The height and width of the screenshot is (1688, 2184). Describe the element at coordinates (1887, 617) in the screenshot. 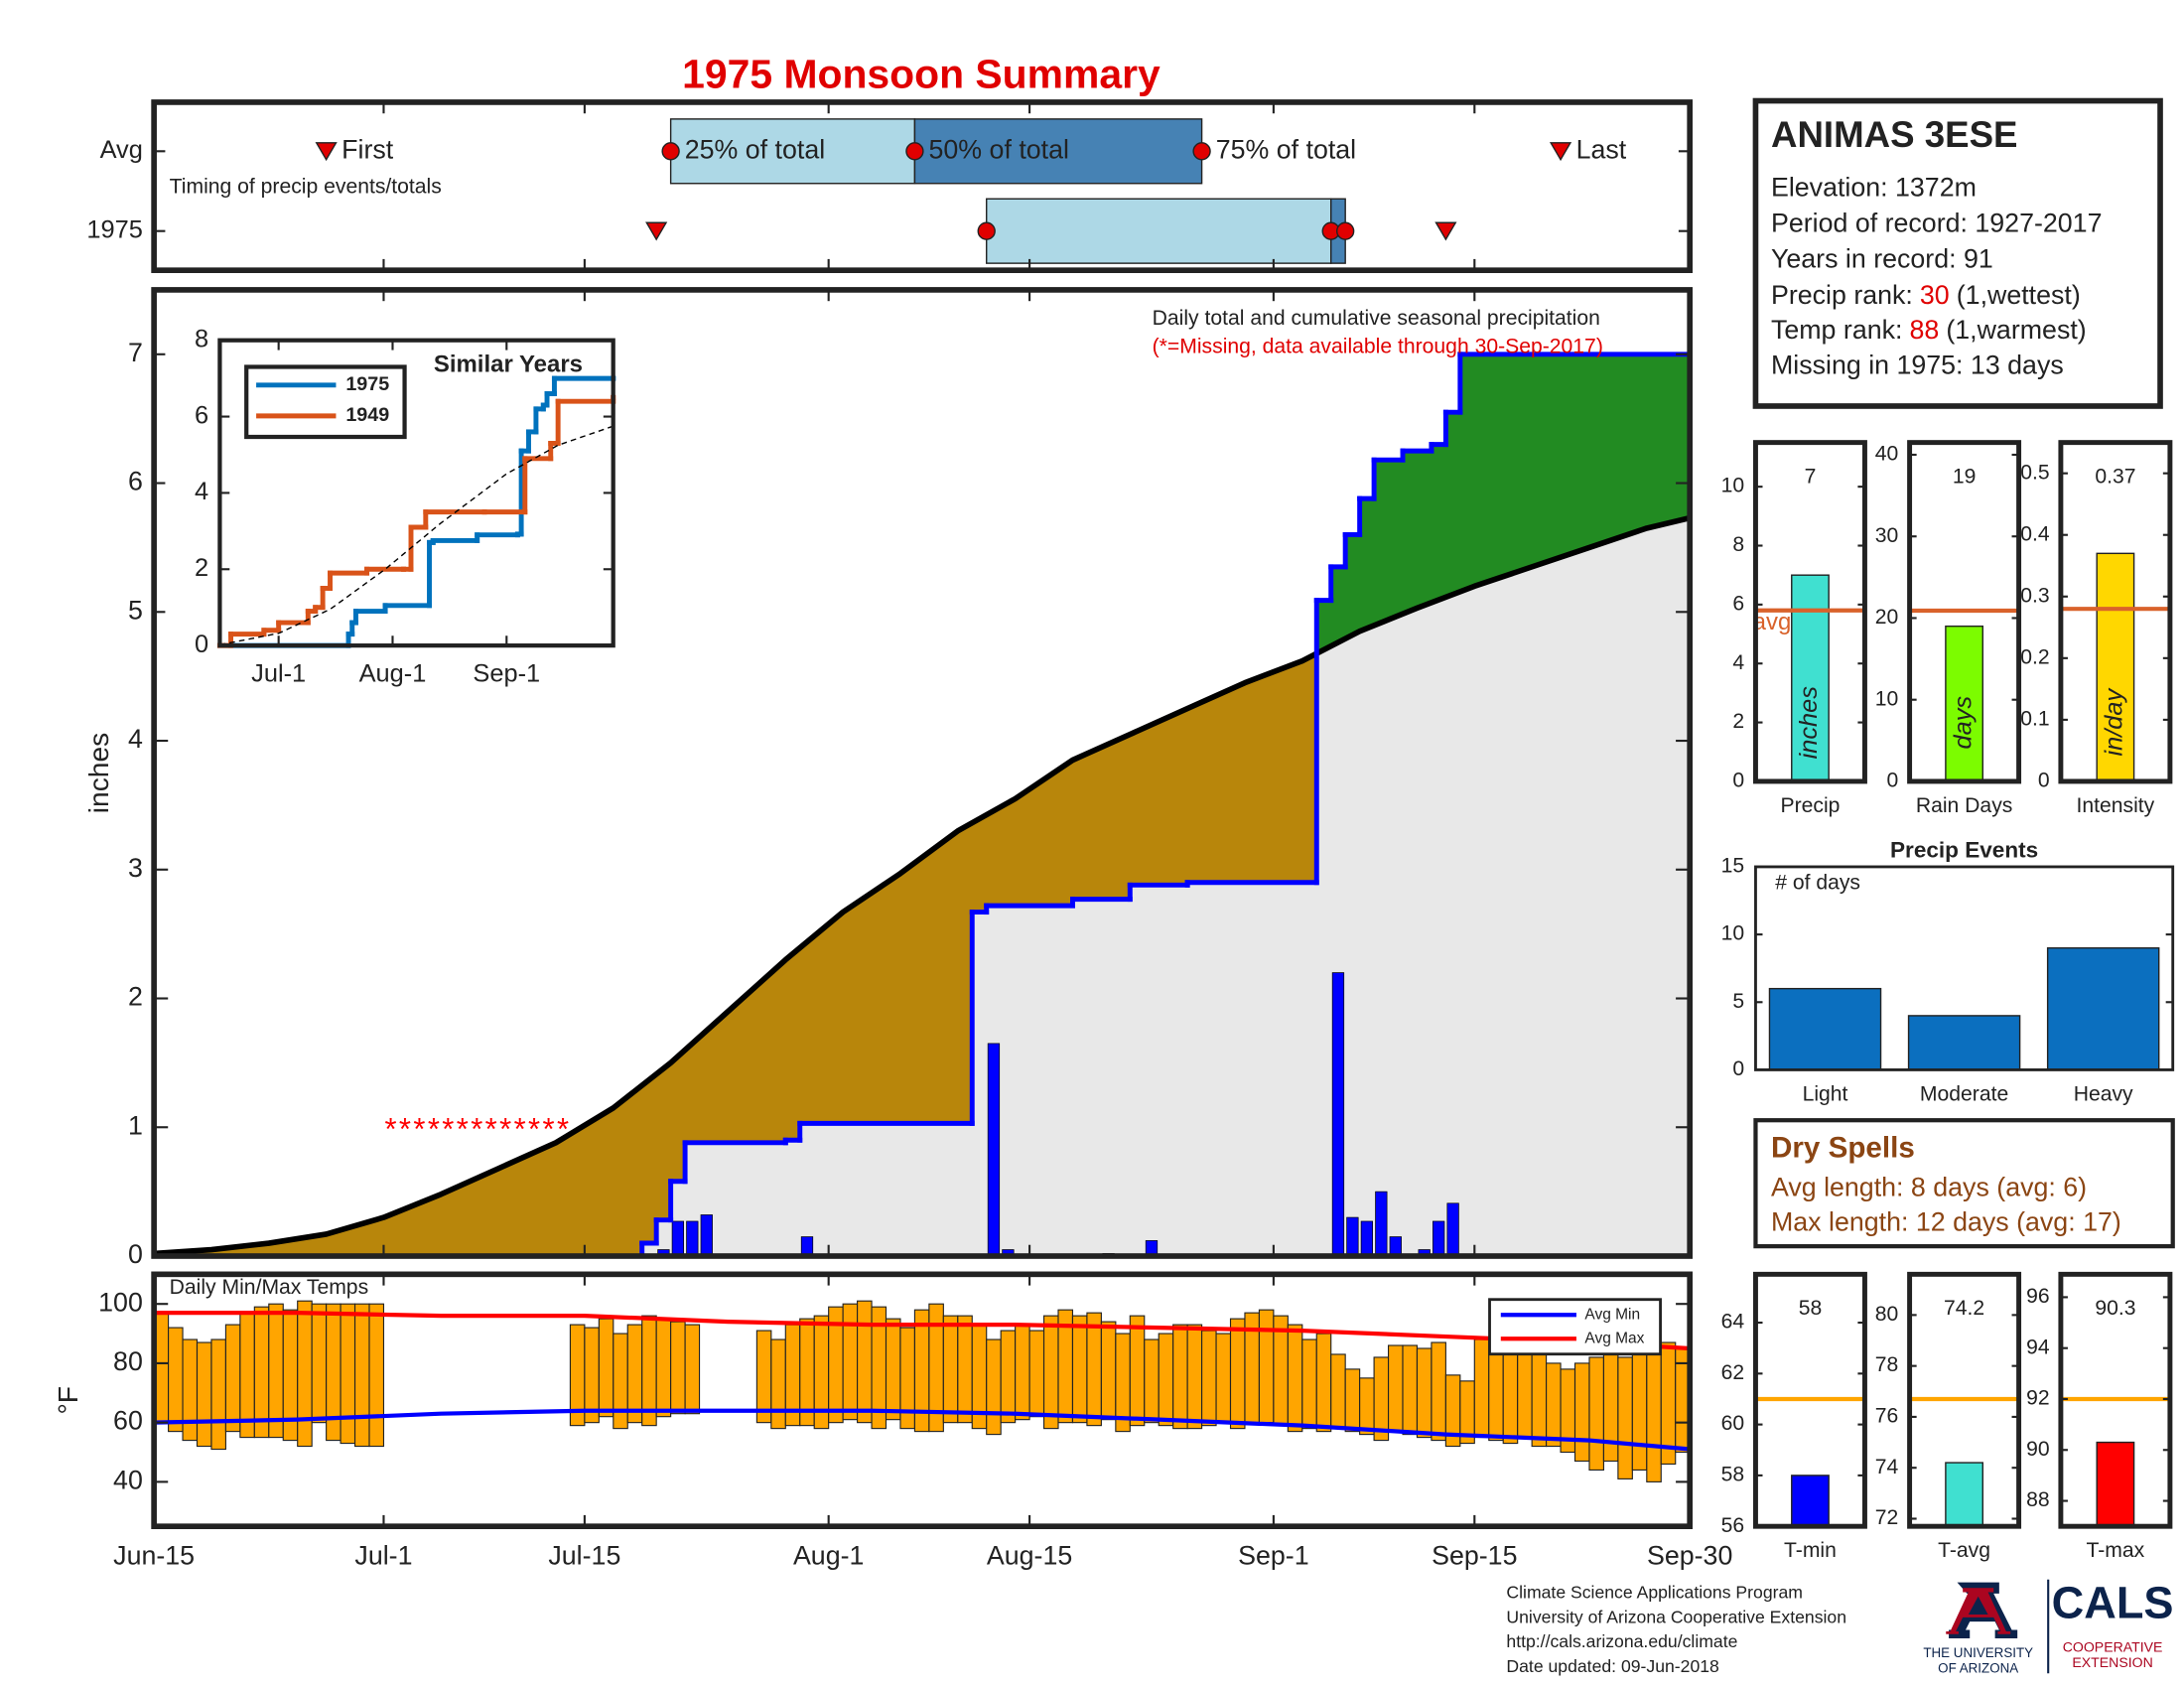

I see `y-tick-label: 20` at that location.